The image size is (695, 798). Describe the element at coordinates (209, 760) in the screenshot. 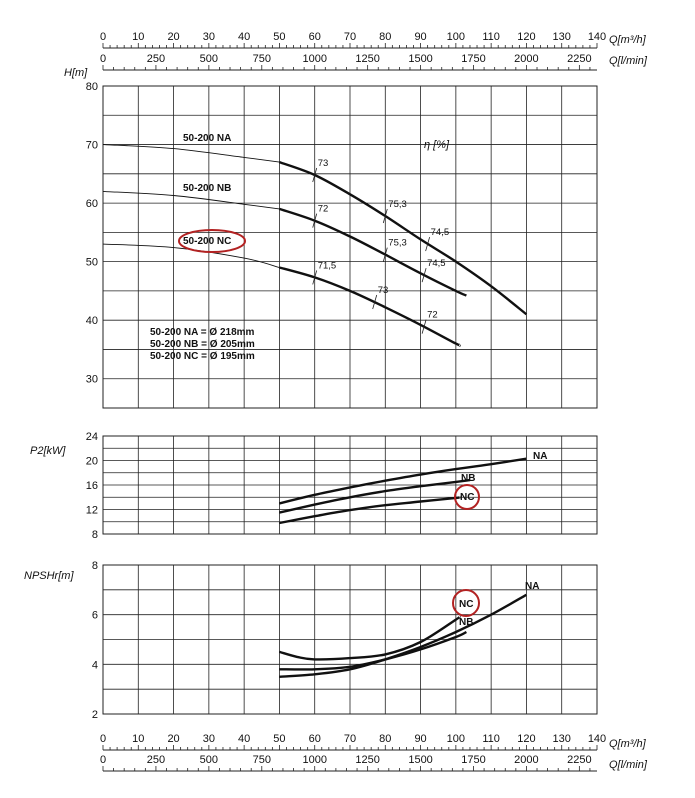

I see `bottom-lmin-tick-label: 500` at that location.